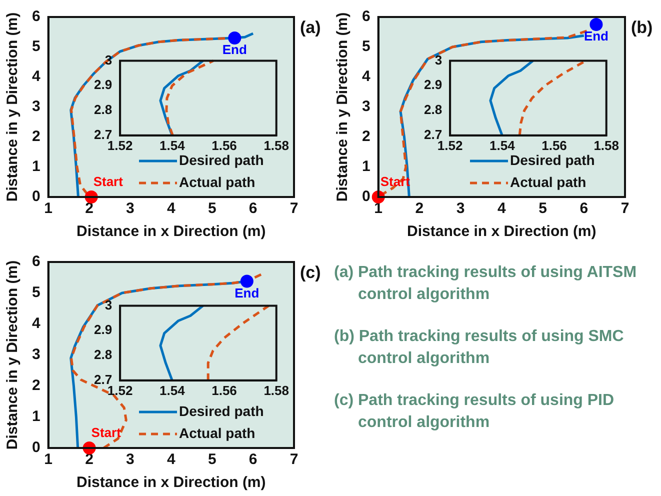  Describe the element at coordinates (475, 412) in the screenshot. I see `text: (c) Path tracking results of using PID control algorithm` at that location.